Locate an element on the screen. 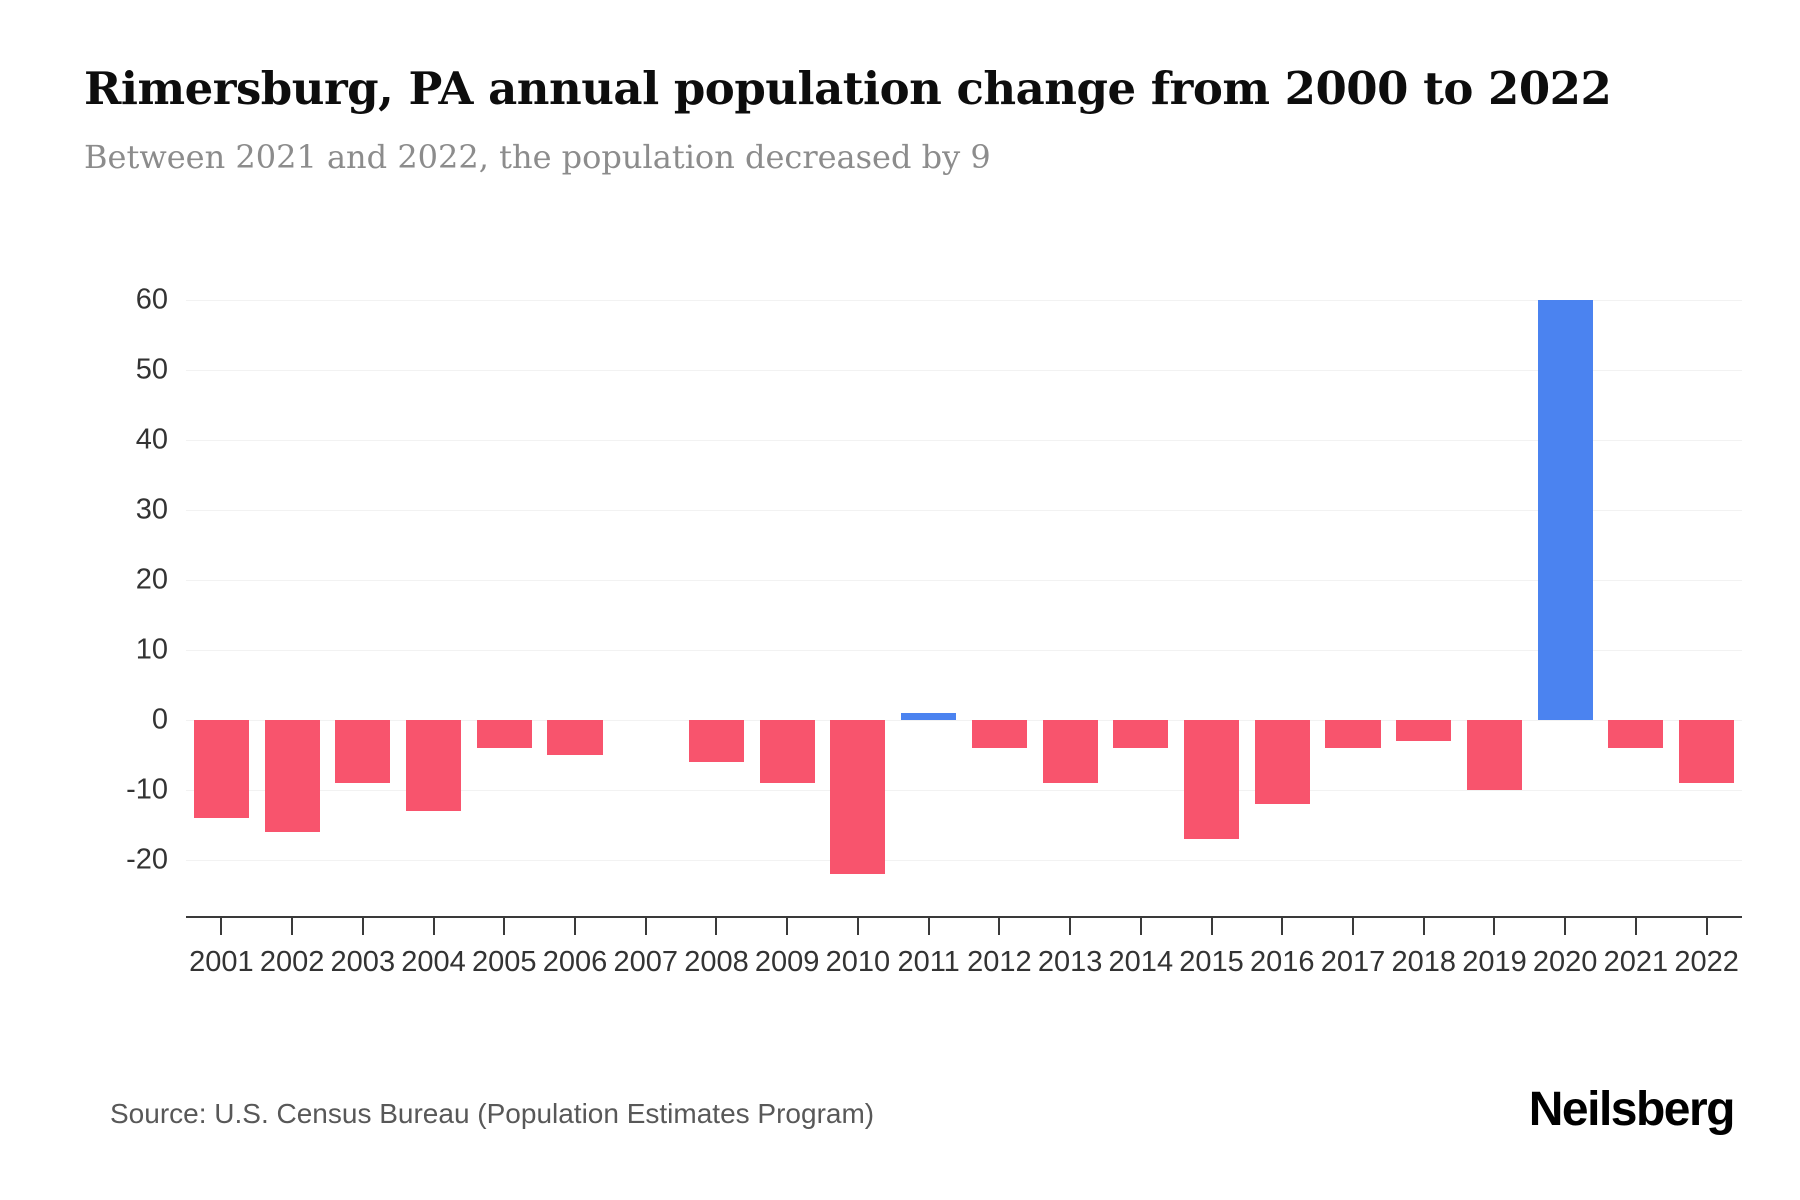 This screenshot has width=1800, height=1200. bar-2011 is located at coordinates (929, 716).